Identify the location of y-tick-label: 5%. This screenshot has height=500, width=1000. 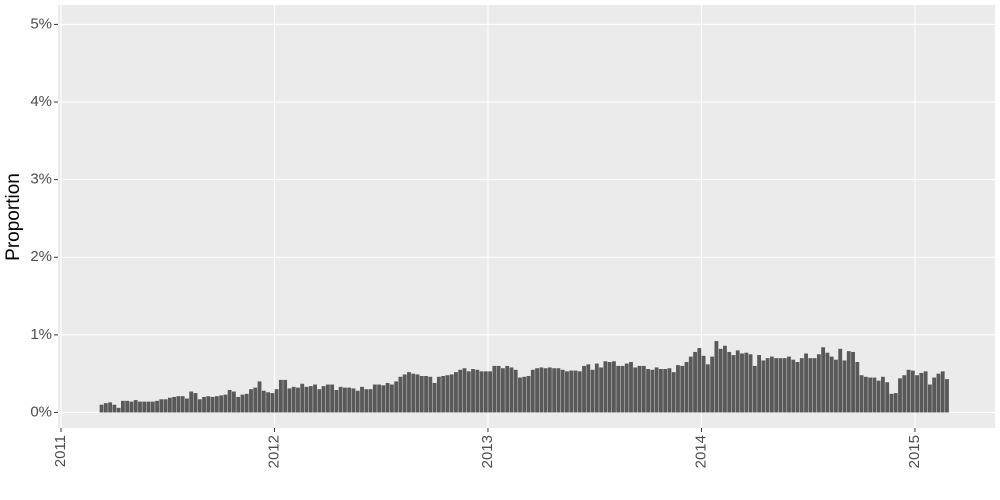
(41, 23).